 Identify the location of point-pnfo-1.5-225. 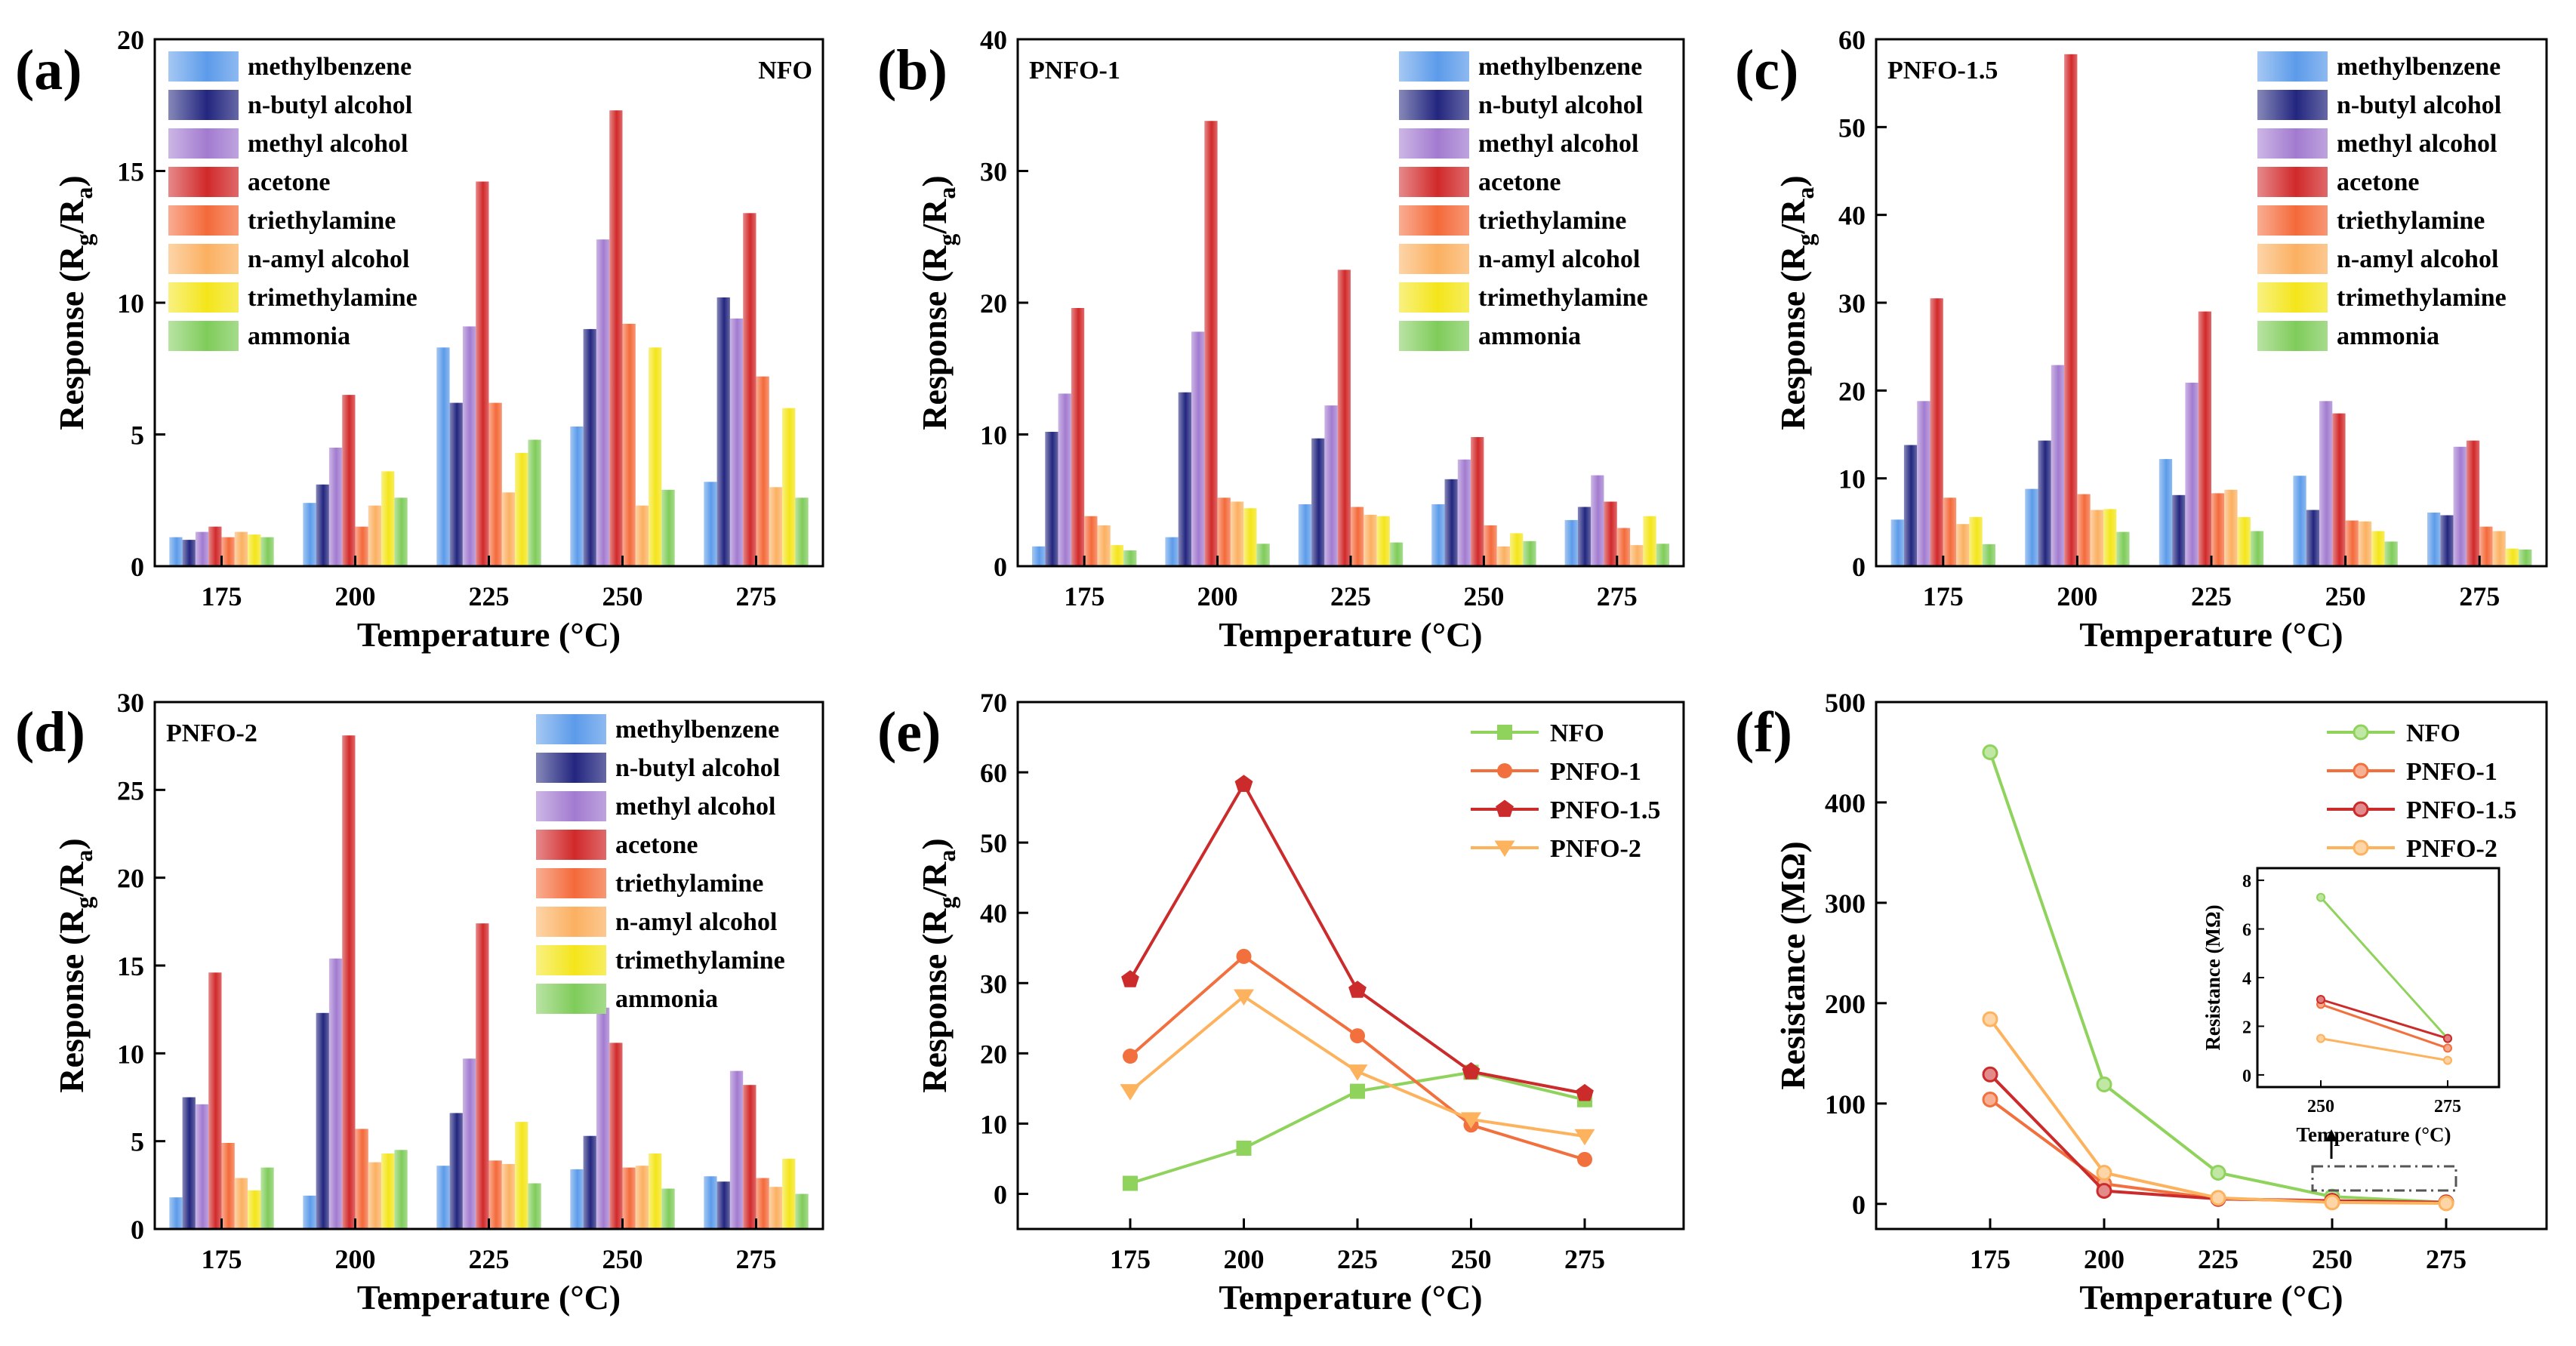
(1357, 989).